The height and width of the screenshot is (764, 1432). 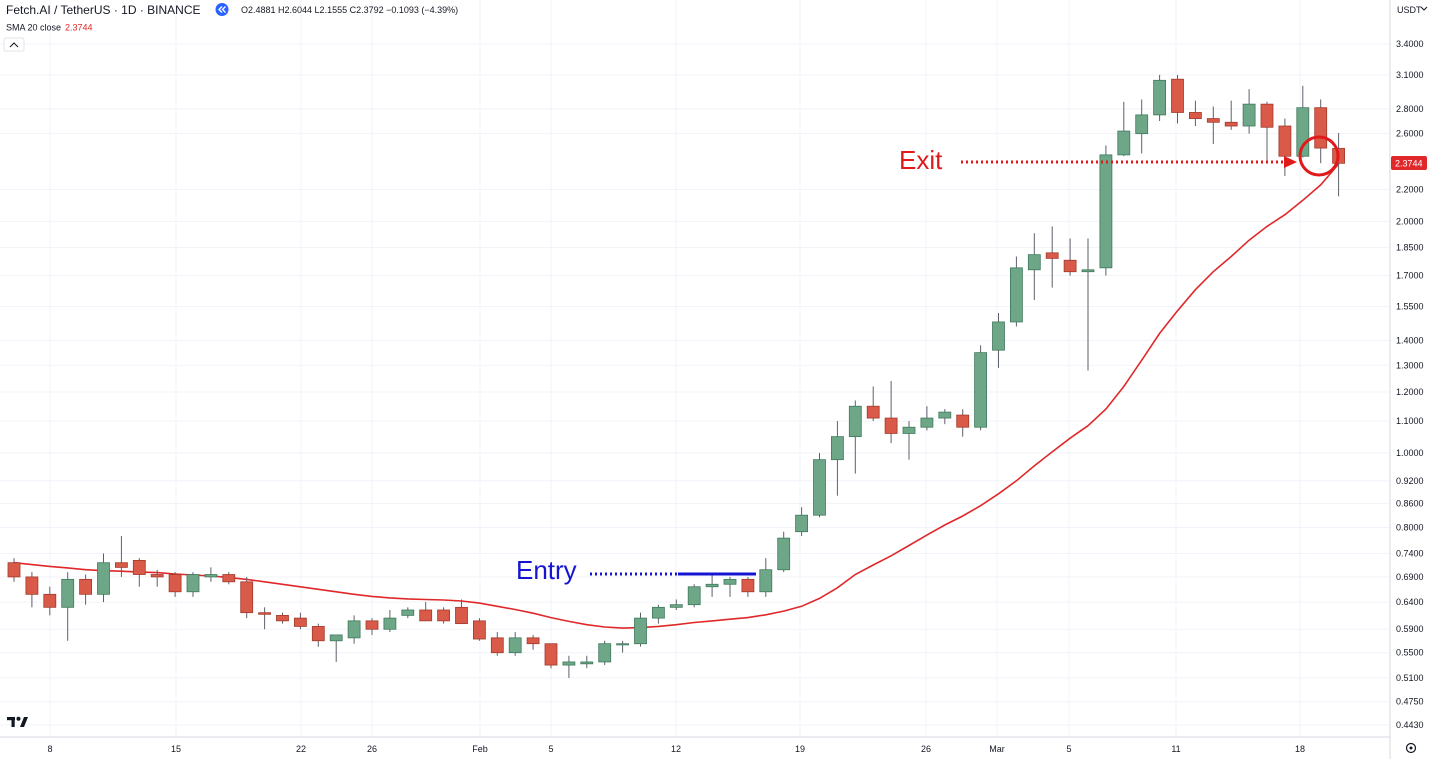 I want to click on time-tick-label: 18, so click(x=1300, y=749).